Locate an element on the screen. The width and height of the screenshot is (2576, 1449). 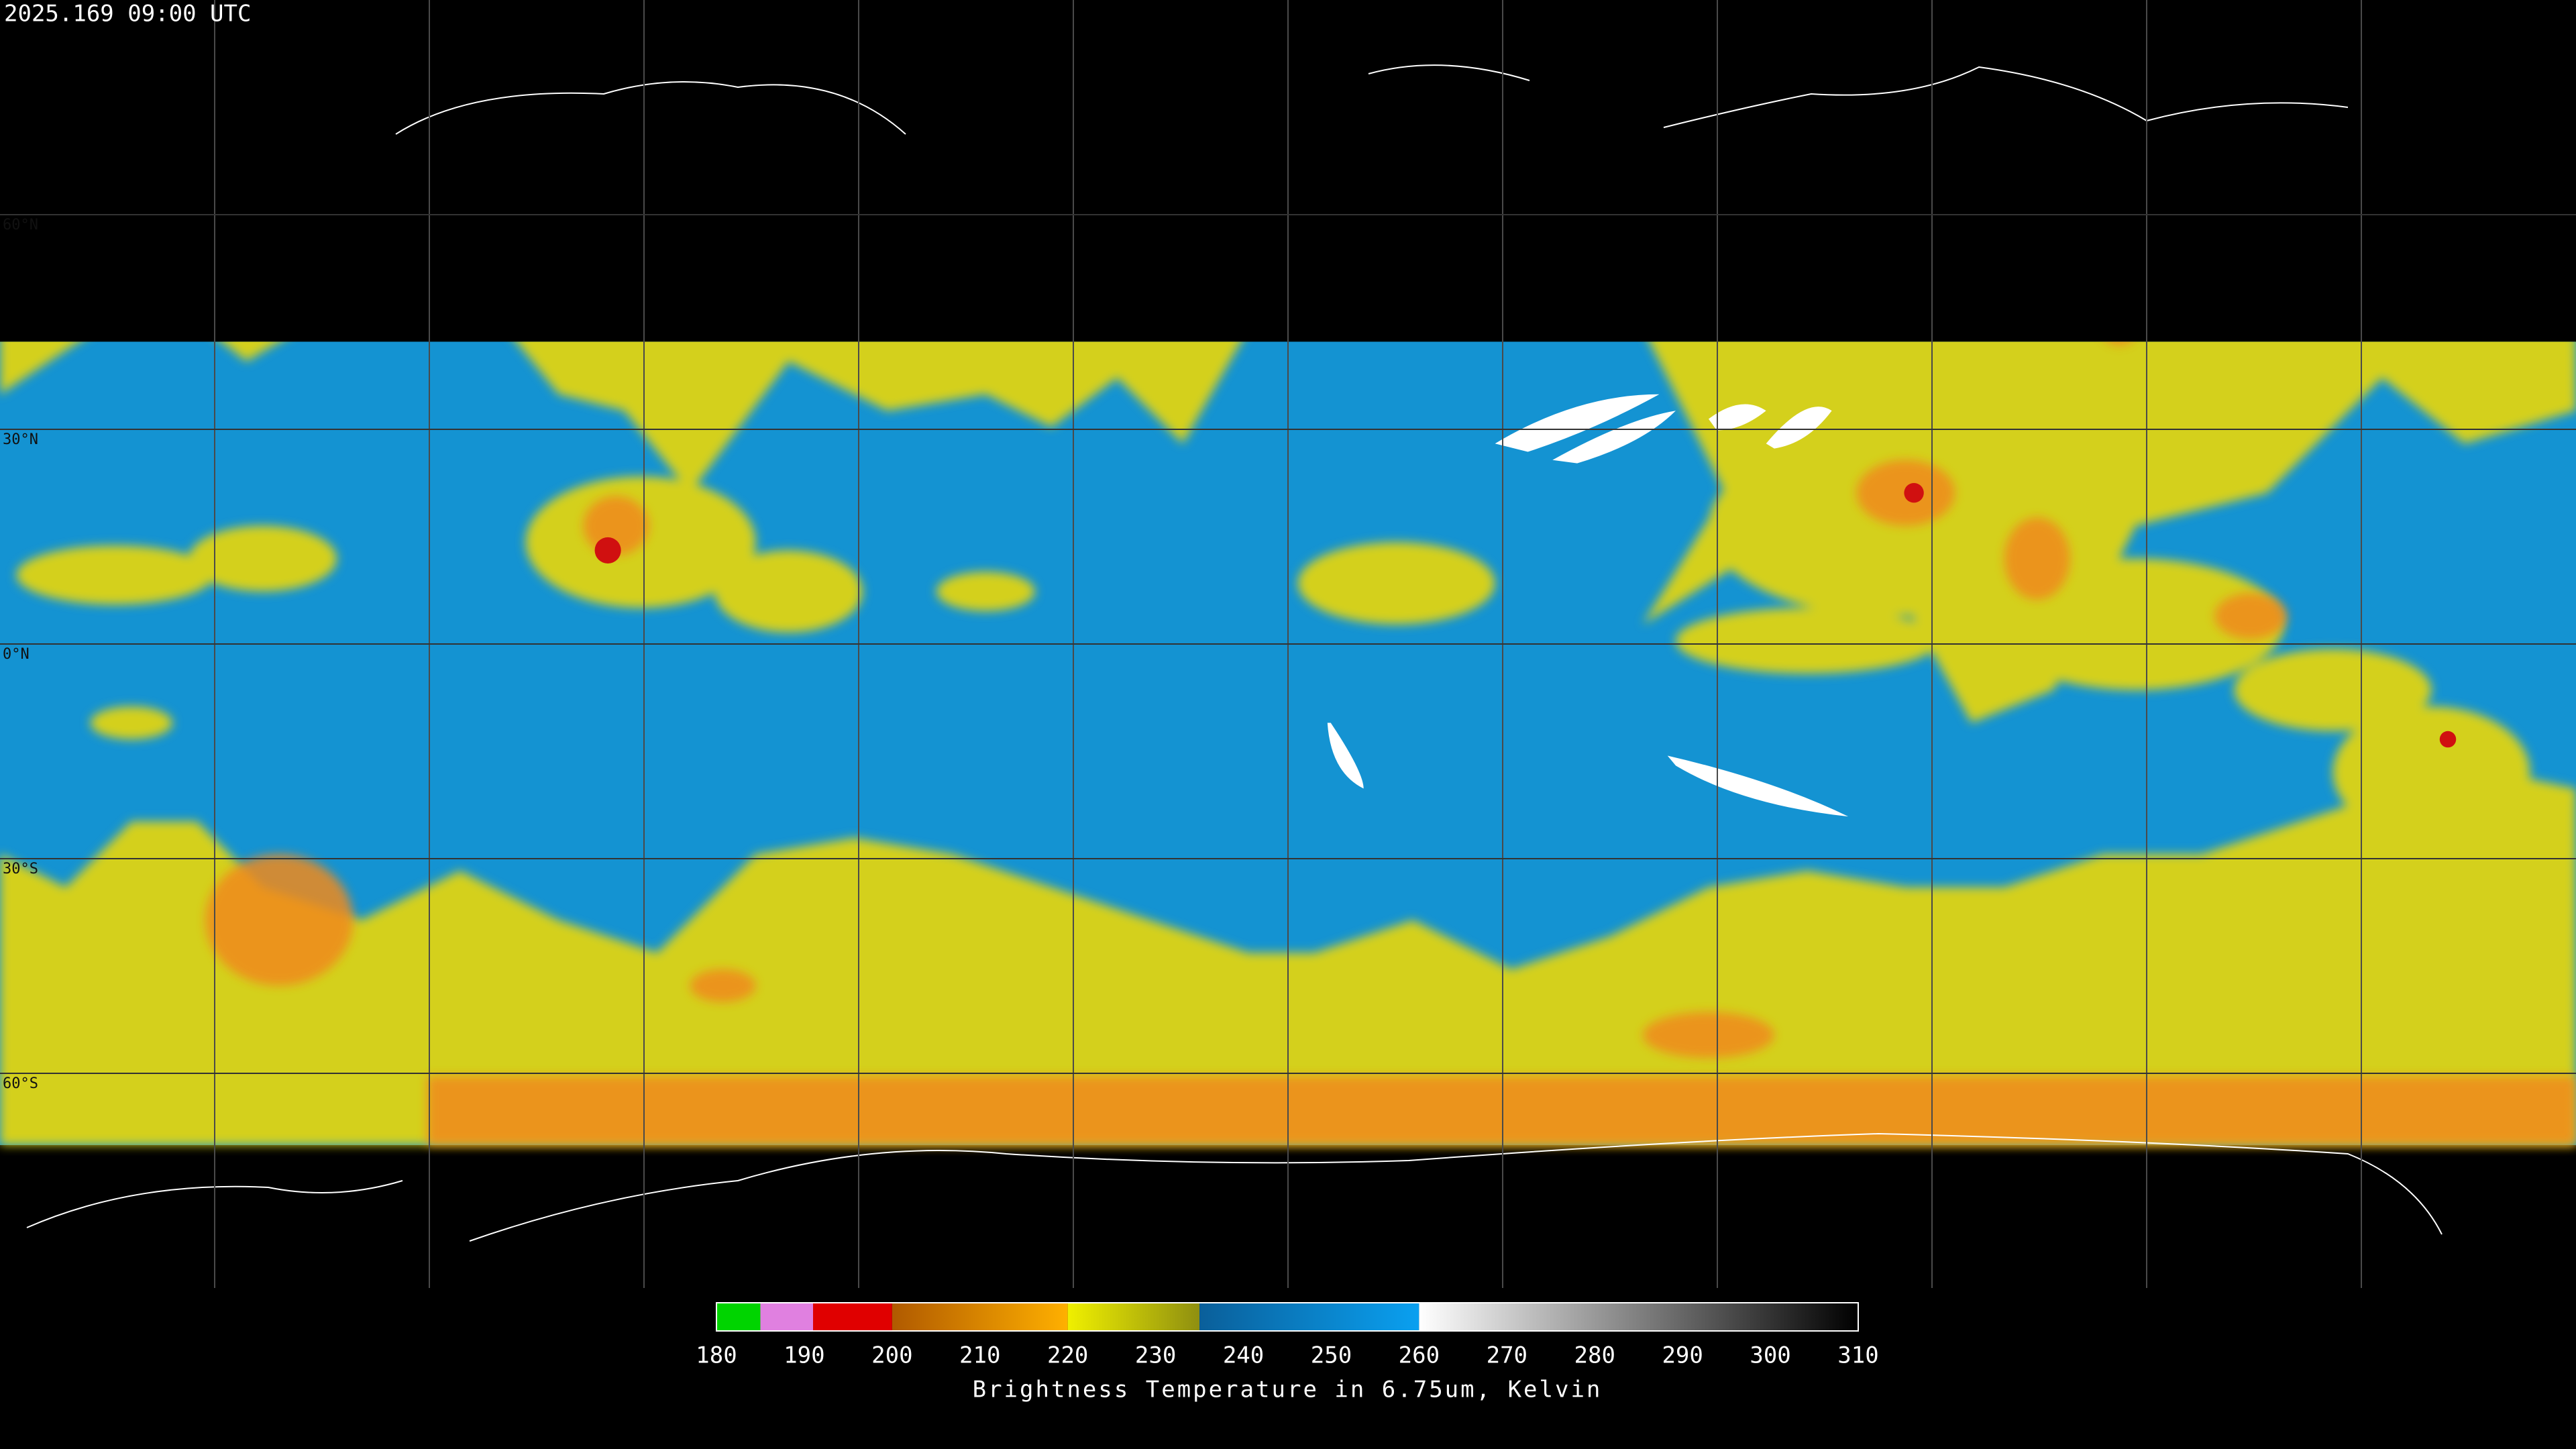
very-cold-tops is located at coordinates (1525, 615).